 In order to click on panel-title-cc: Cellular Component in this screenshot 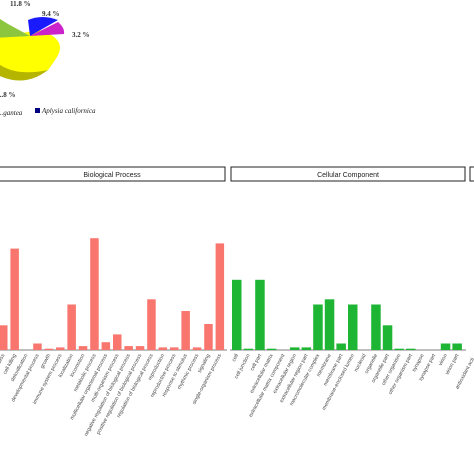, I will do `click(348, 175)`.